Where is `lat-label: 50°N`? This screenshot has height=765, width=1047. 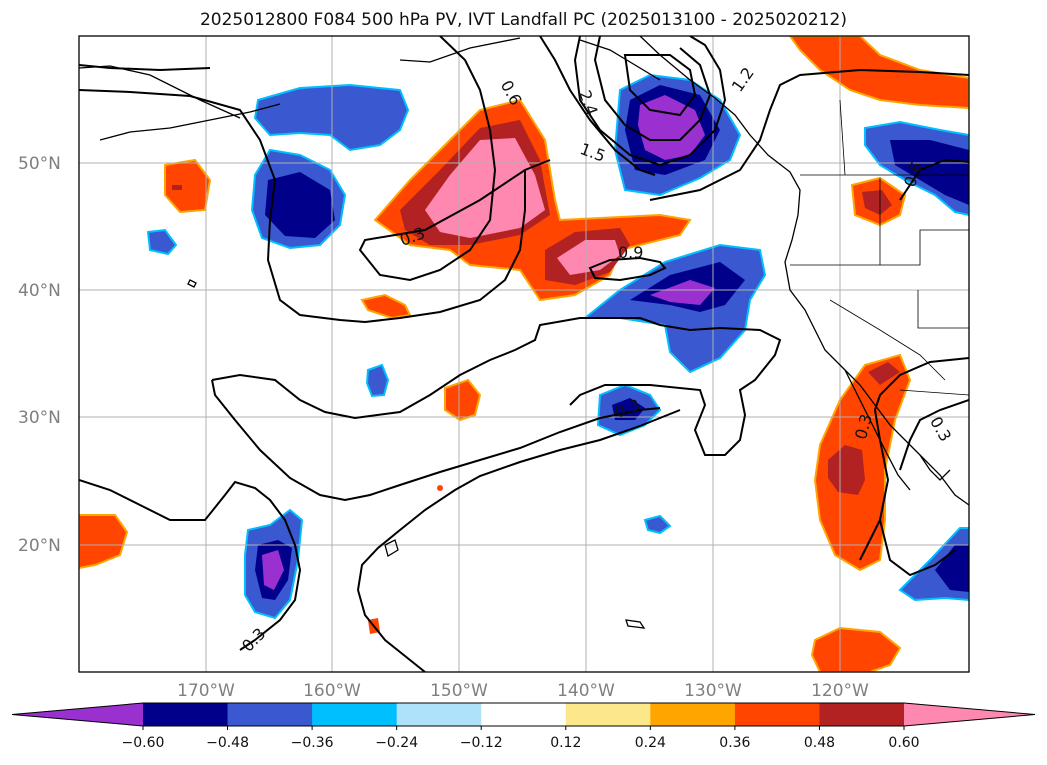 lat-label: 50°N is located at coordinates (39, 164).